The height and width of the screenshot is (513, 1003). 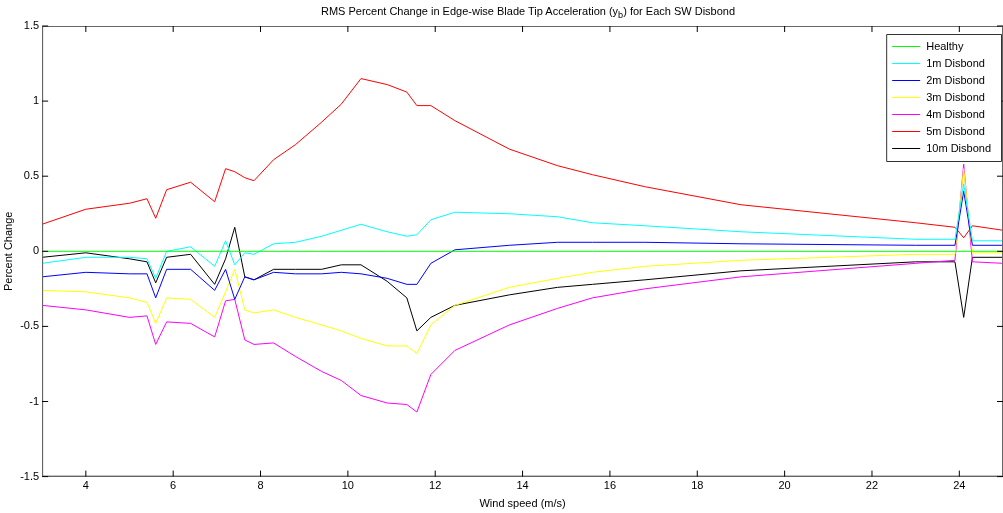 What do you see at coordinates (30, 325) in the screenshot?
I see `y-tick-label: -0.5` at bounding box center [30, 325].